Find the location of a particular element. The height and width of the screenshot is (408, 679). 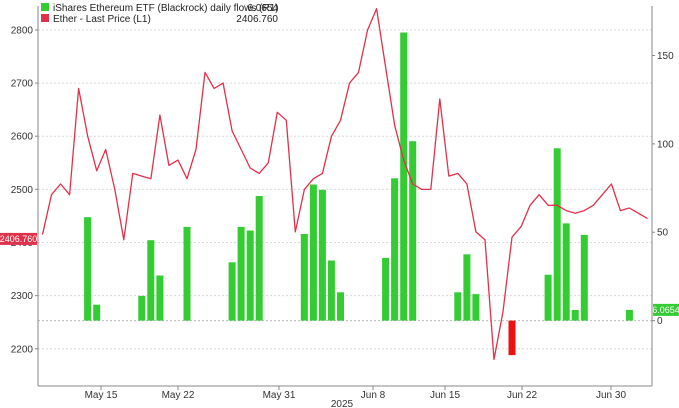

x-tick-label: May 31 is located at coordinates (279, 395).